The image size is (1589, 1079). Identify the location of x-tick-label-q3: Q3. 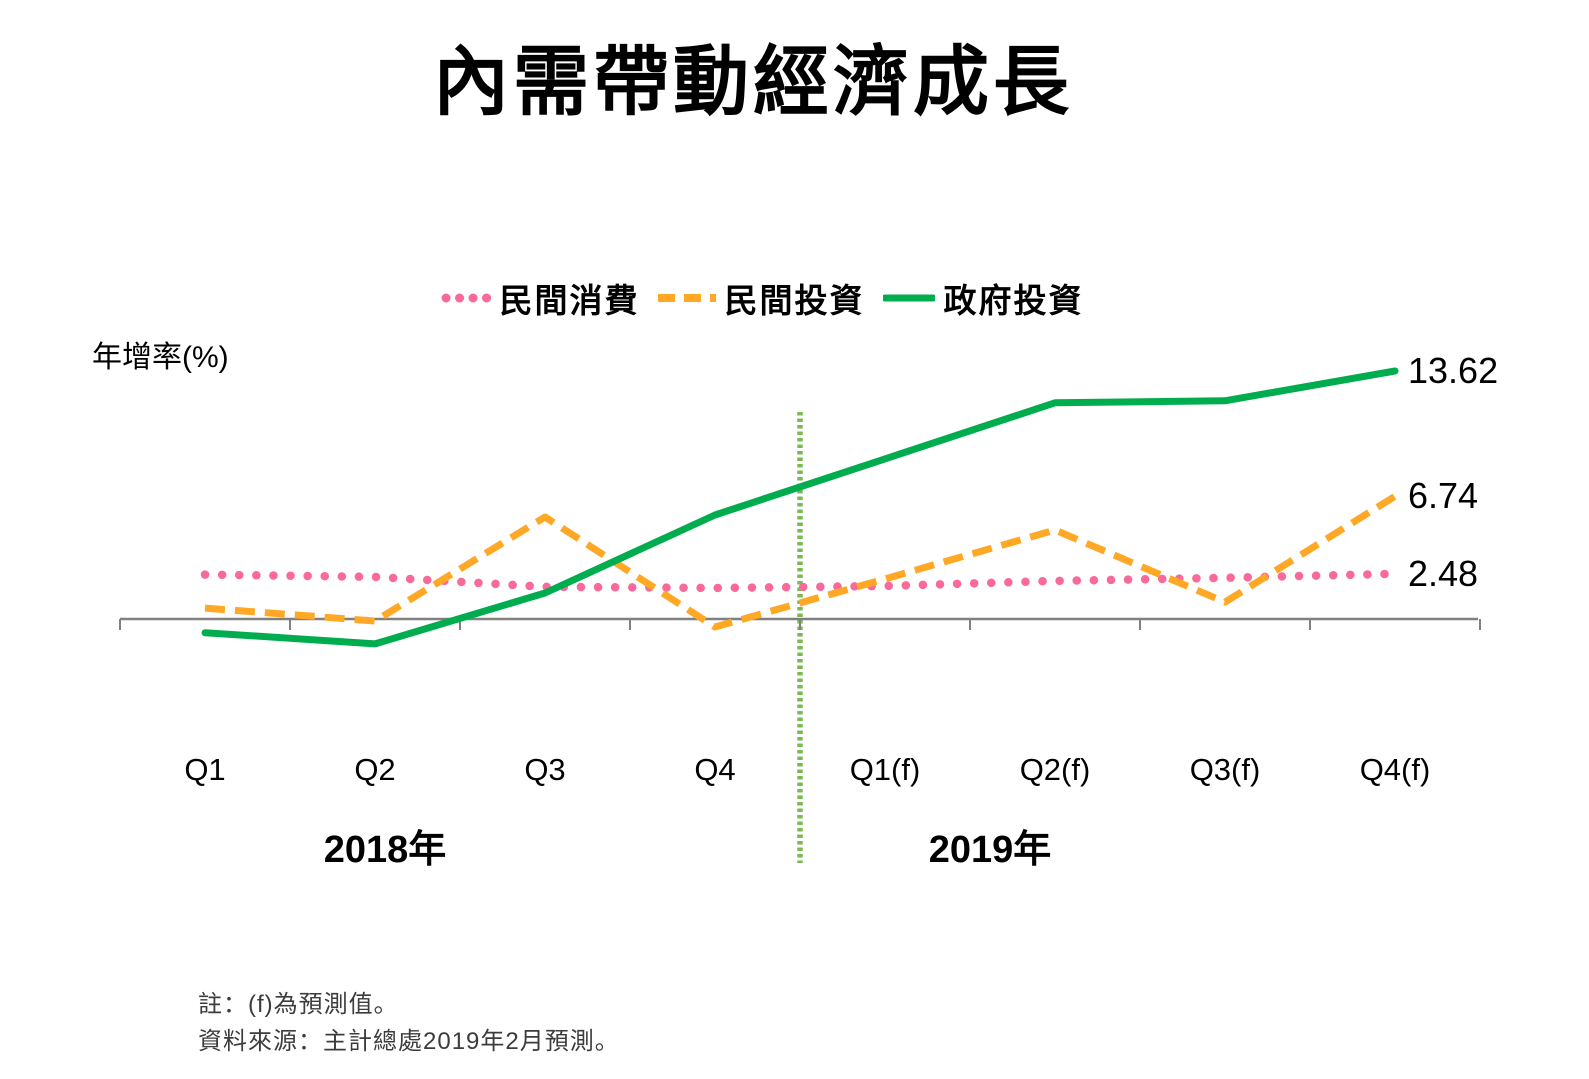
(545, 769).